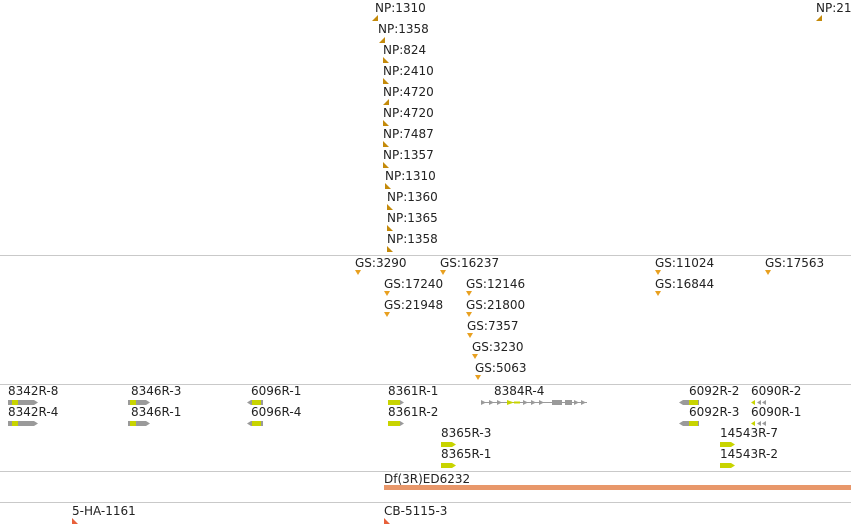  I want to click on feature-label: GS:12146, so click(496, 284).